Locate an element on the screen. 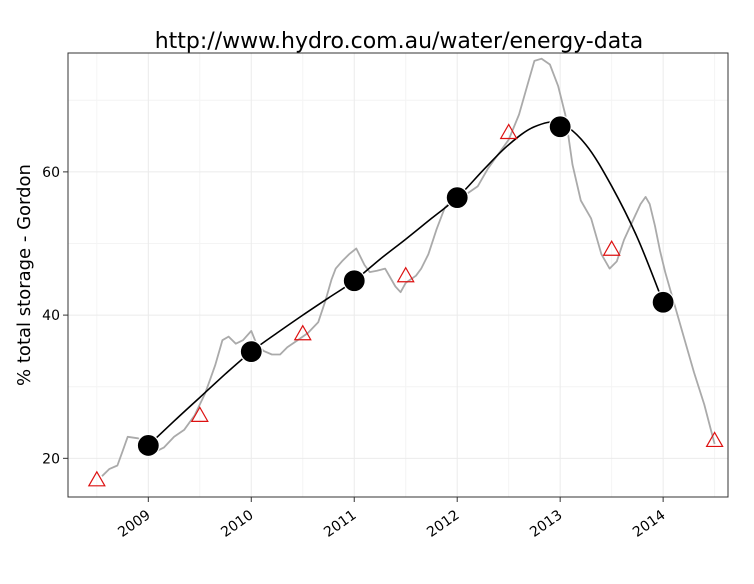  y-axis-label: % total storage - Gordon is located at coordinates (24, 275).